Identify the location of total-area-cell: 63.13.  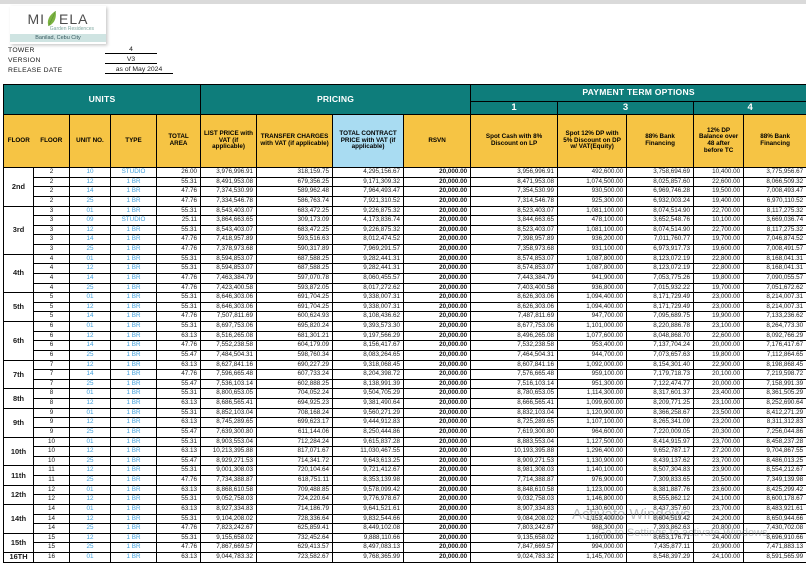
(178, 365).